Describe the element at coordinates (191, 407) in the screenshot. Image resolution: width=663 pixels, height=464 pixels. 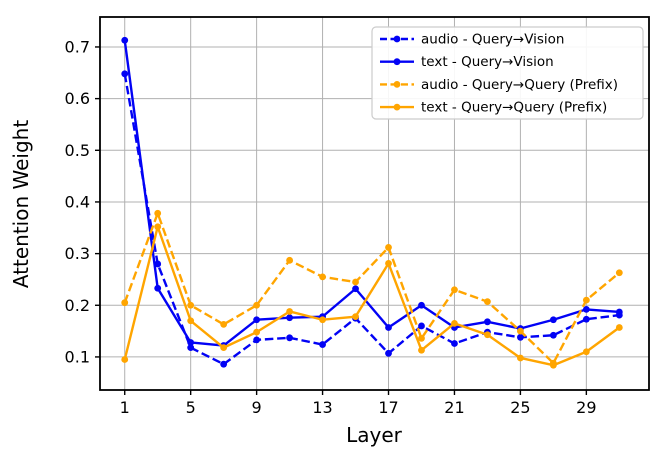
I see `x-tick-label: 5` at that location.